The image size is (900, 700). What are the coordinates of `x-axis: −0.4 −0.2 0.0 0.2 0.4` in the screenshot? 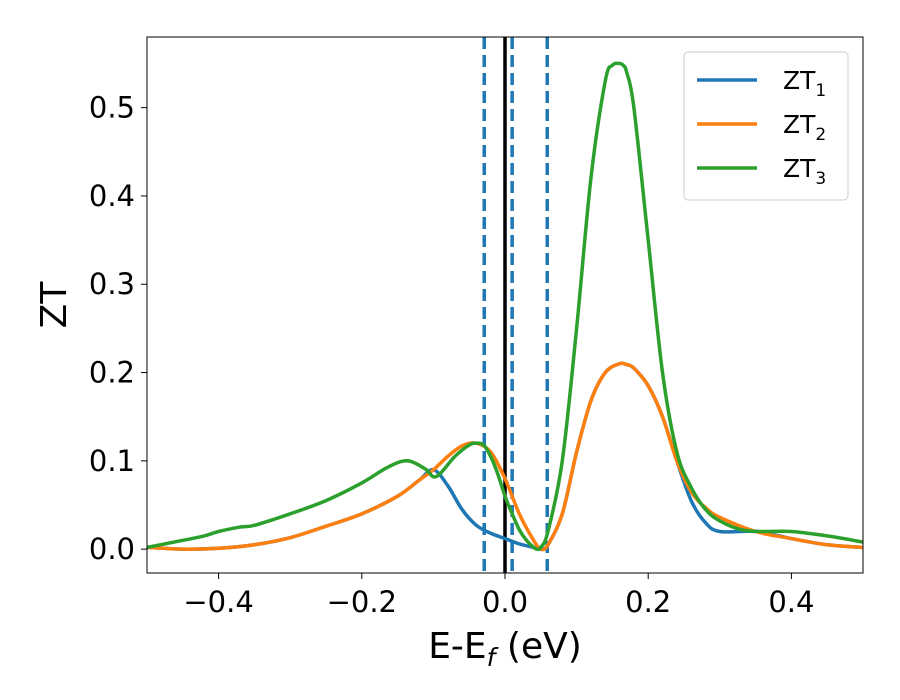 It's located at (498, 596).